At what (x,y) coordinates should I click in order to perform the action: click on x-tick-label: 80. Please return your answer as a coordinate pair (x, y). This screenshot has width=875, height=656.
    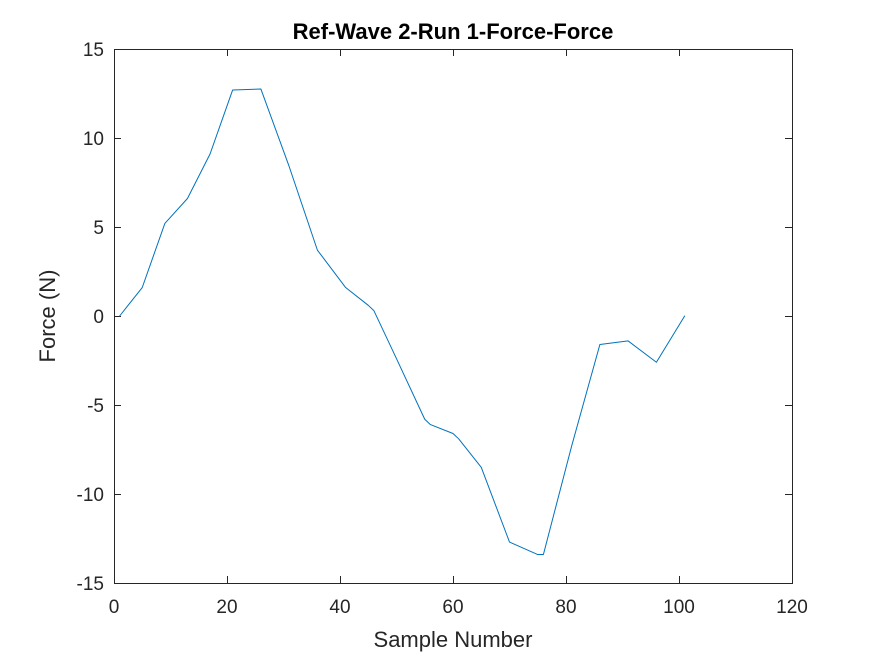
    Looking at the image, I should click on (565, 607).